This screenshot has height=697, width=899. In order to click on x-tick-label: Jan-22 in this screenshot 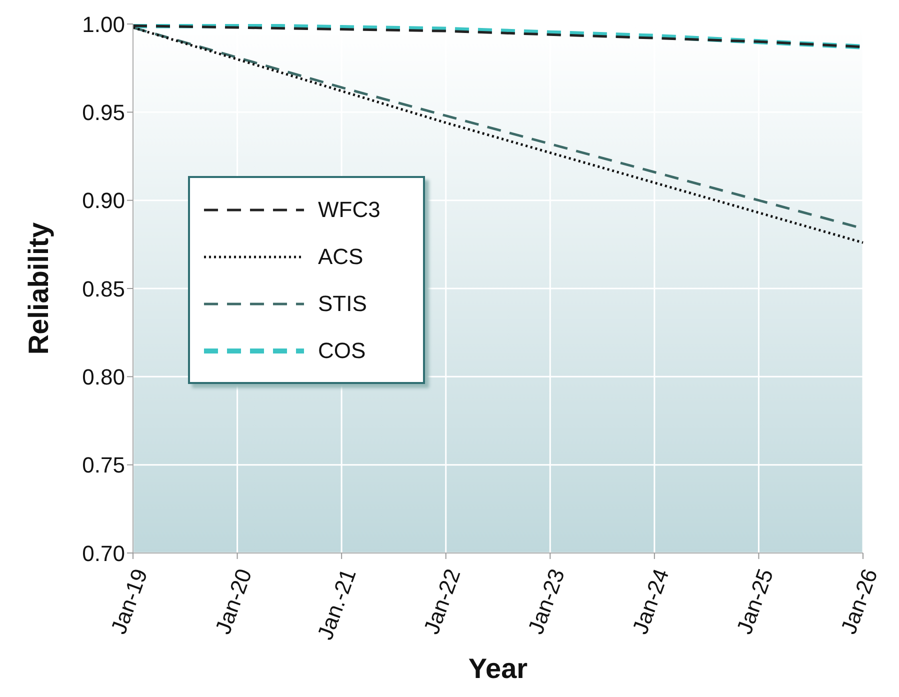, I will do `click(442, 602)`.